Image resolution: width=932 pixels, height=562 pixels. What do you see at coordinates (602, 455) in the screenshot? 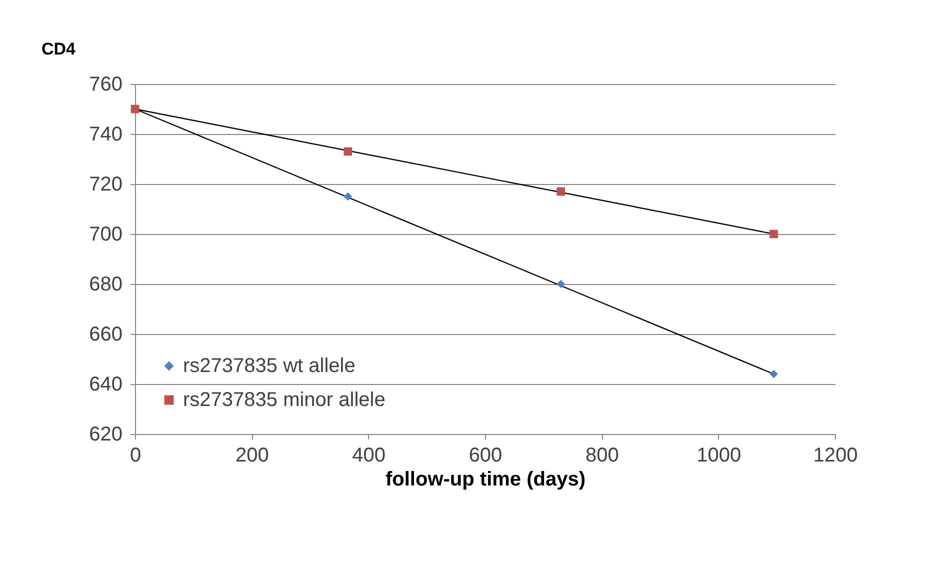
I see `x-tick-label: 800` at bounding box center [602, 455].